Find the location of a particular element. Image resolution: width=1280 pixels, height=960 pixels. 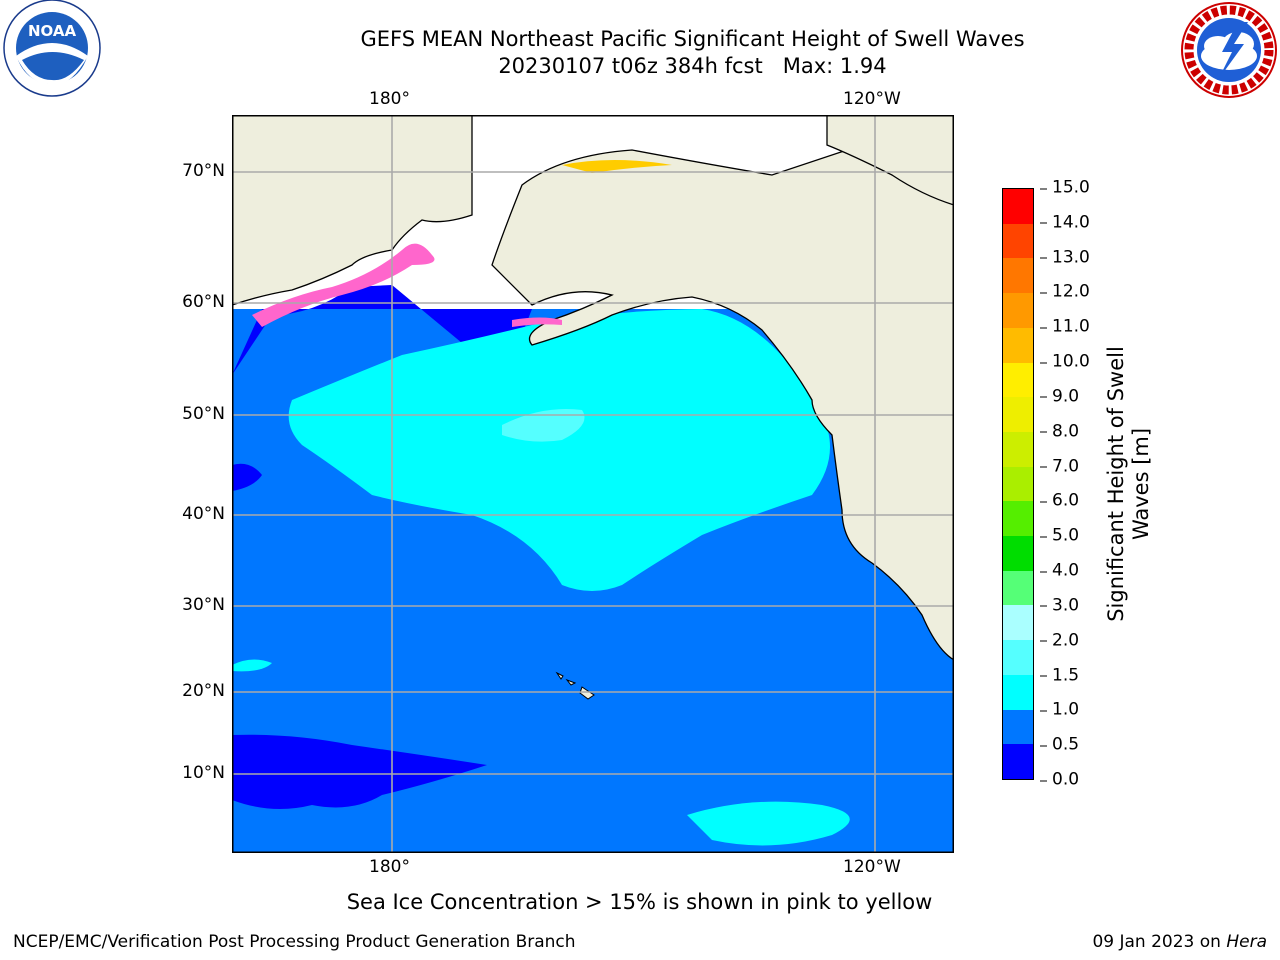

colorbar-tick-label: 2.0 is located at coordinates (1059, 640).